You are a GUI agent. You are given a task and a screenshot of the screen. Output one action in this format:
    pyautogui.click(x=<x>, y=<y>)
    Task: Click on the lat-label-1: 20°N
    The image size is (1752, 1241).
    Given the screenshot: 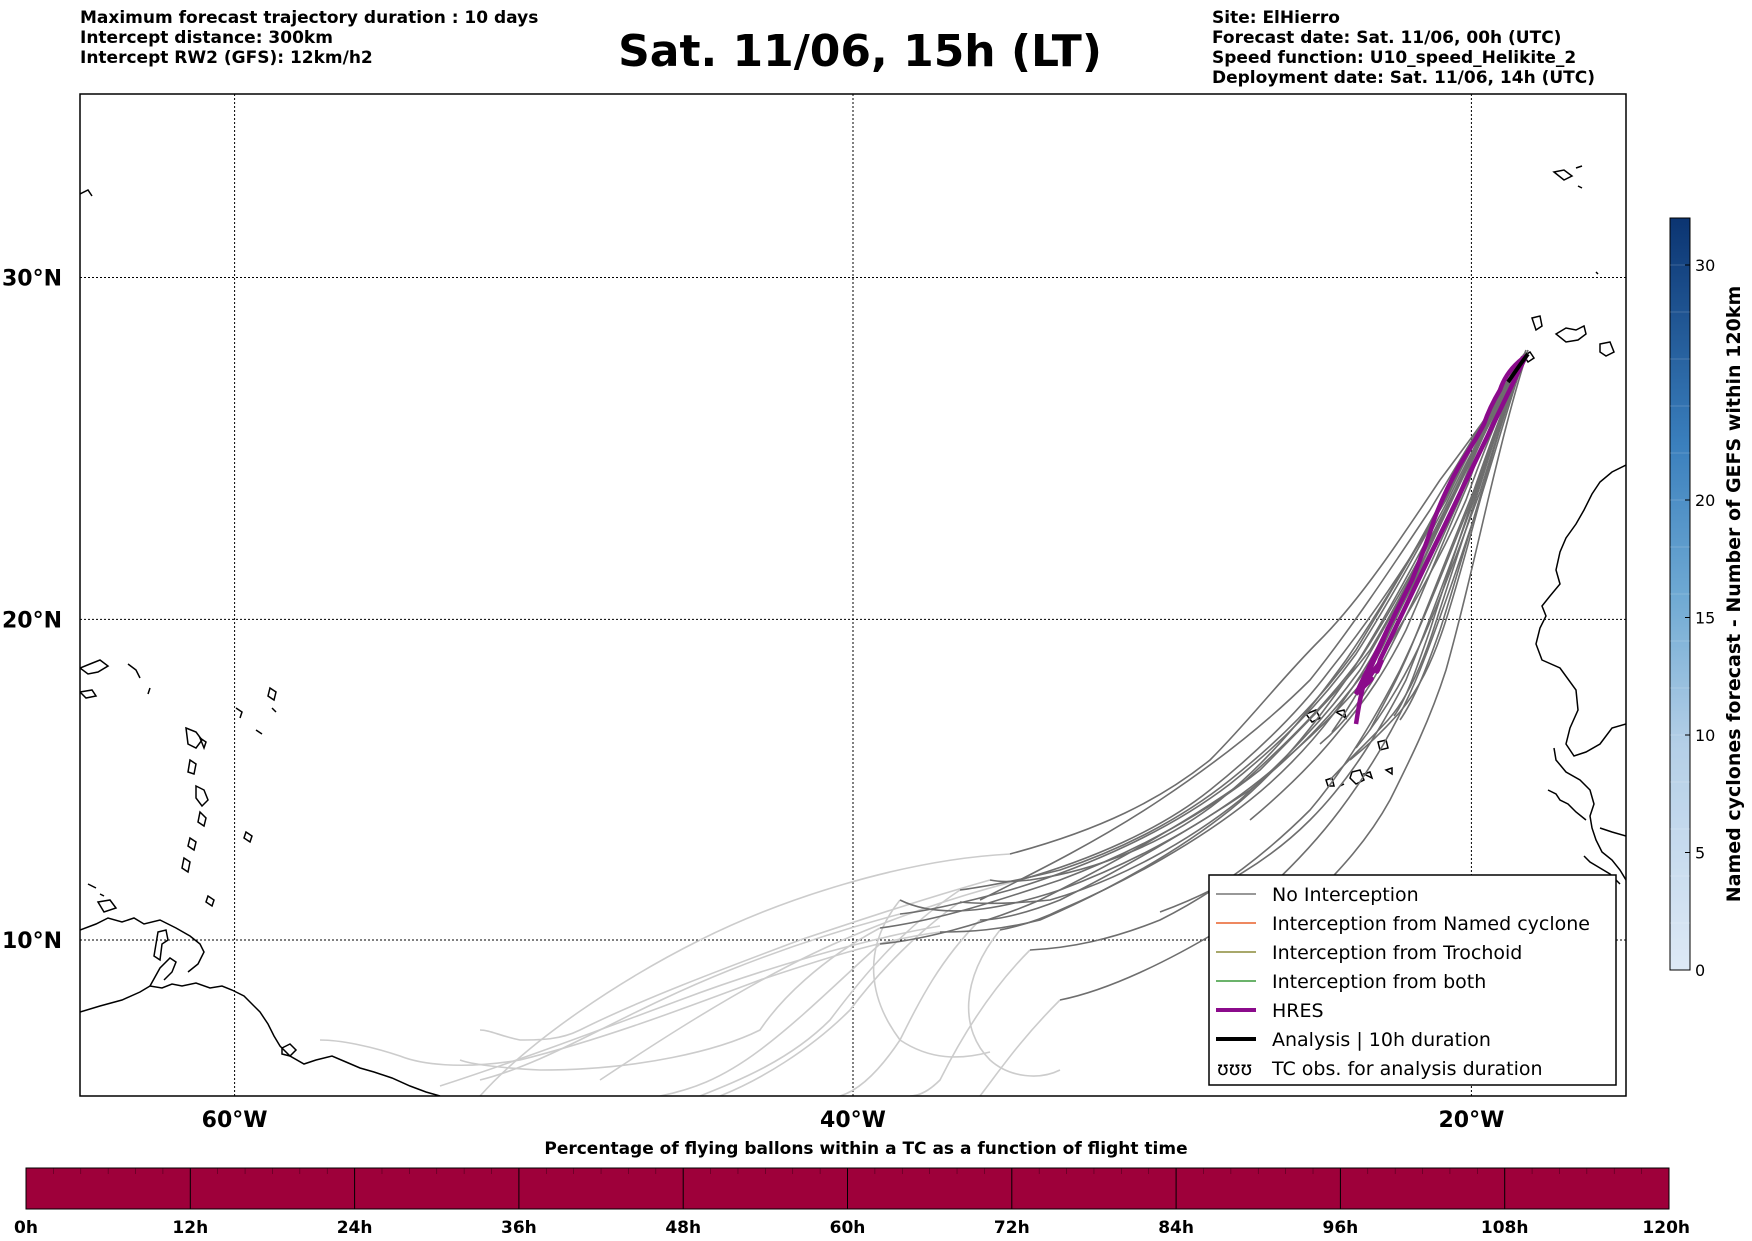 What is the action you would take?
    pyautogui.click(x=32, y=620)
    